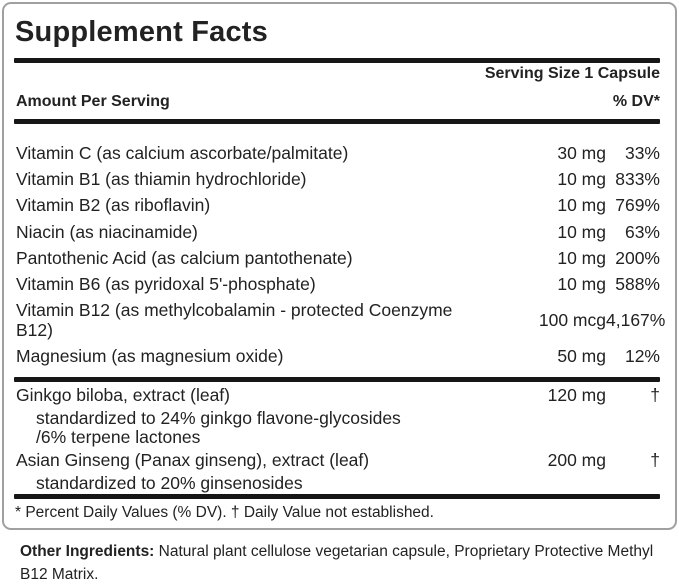 The width and height of the screenshot is (679, 587). What do you see at coordinates (337, 122) in the screenshot?
I see `thick-rule-header` at bounding box center [337, 122].